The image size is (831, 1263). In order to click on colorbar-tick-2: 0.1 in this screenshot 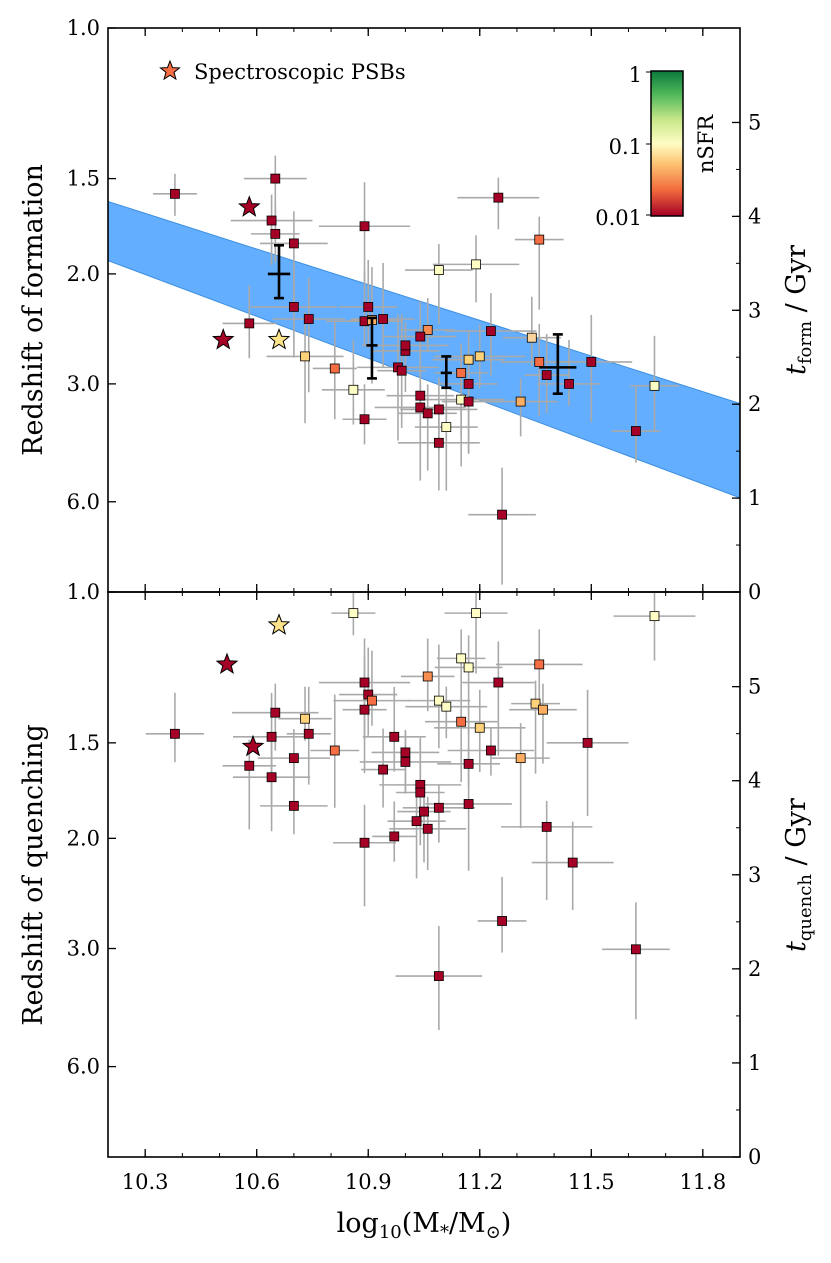, I will do `click(625, 147)`.